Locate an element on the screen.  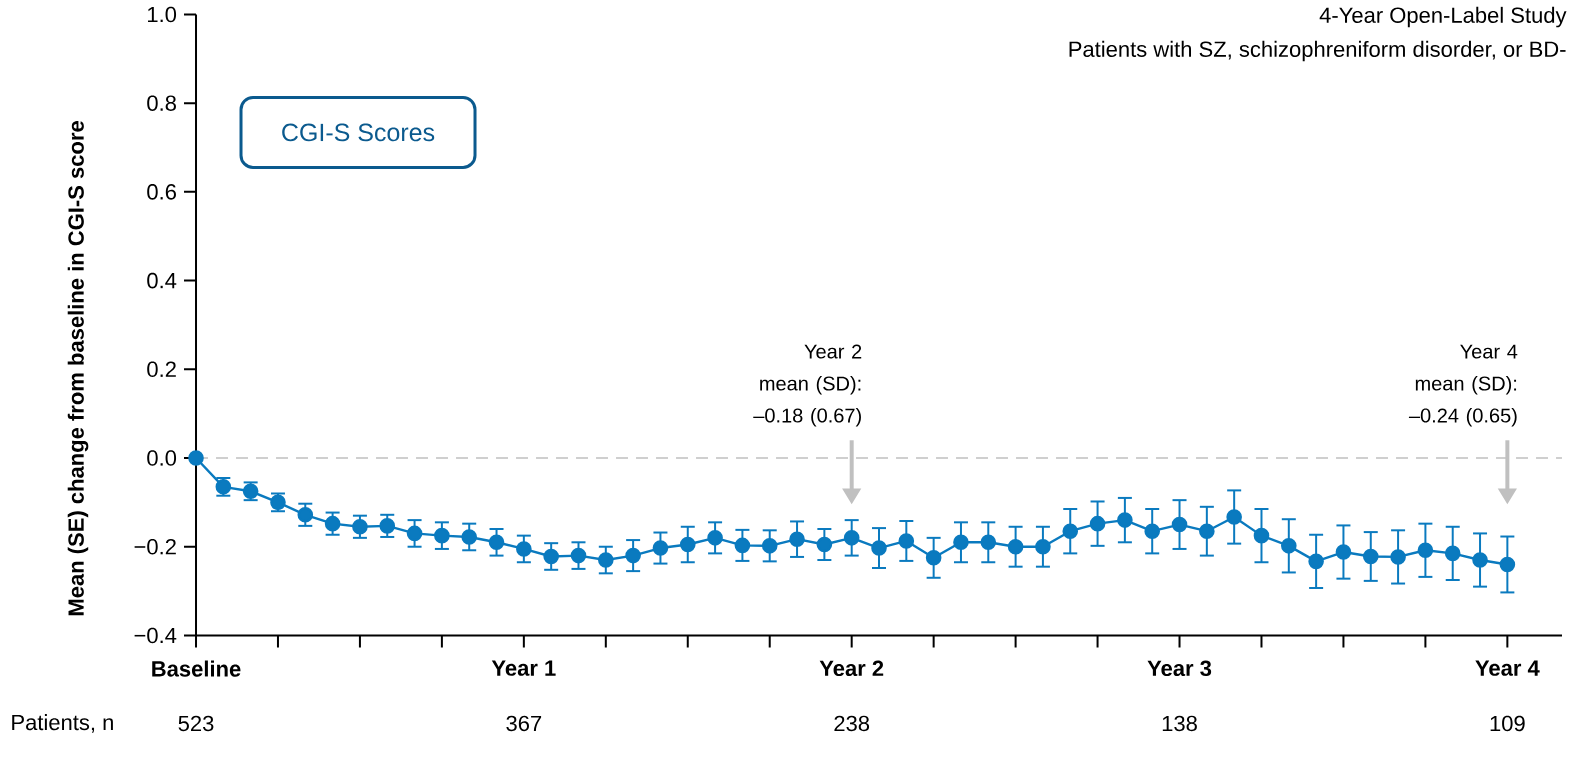
y-tick-label: 0.6 is located at coordinates (161, 191).